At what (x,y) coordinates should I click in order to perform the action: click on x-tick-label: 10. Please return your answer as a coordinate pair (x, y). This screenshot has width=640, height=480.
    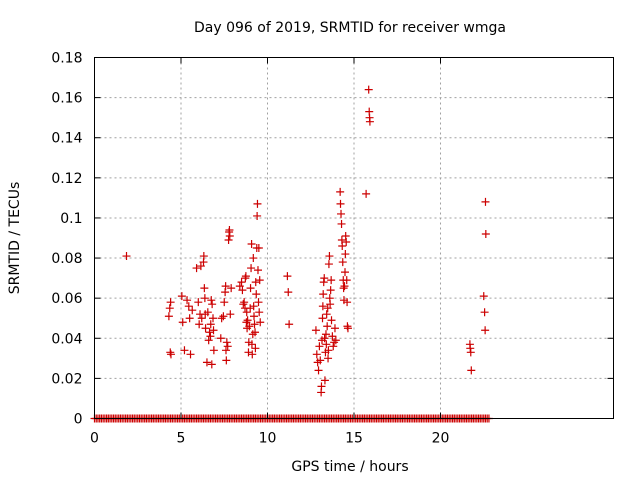
    Looking at the image, I should click on (268, 439).